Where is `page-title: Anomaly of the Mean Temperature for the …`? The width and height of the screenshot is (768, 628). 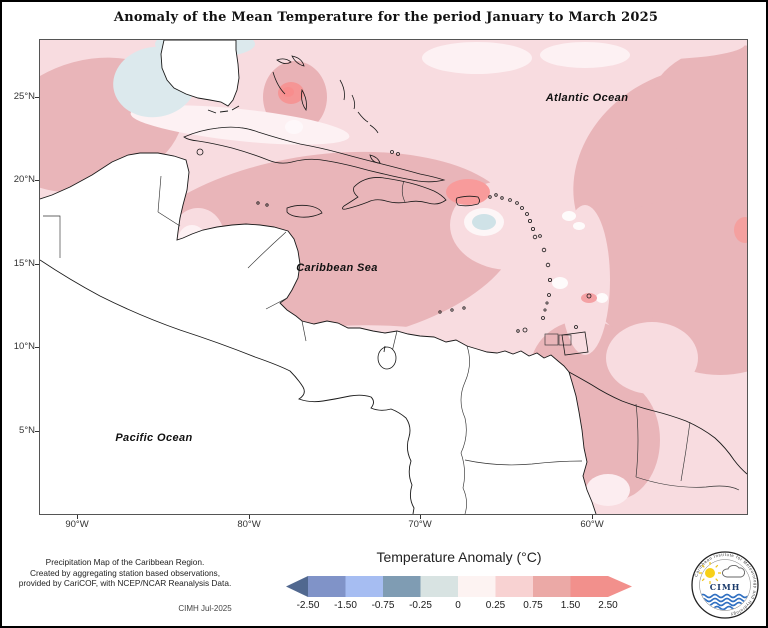 page-title: Anomaly of the Mean Temperature for the … is located at coordinates (386, 17).